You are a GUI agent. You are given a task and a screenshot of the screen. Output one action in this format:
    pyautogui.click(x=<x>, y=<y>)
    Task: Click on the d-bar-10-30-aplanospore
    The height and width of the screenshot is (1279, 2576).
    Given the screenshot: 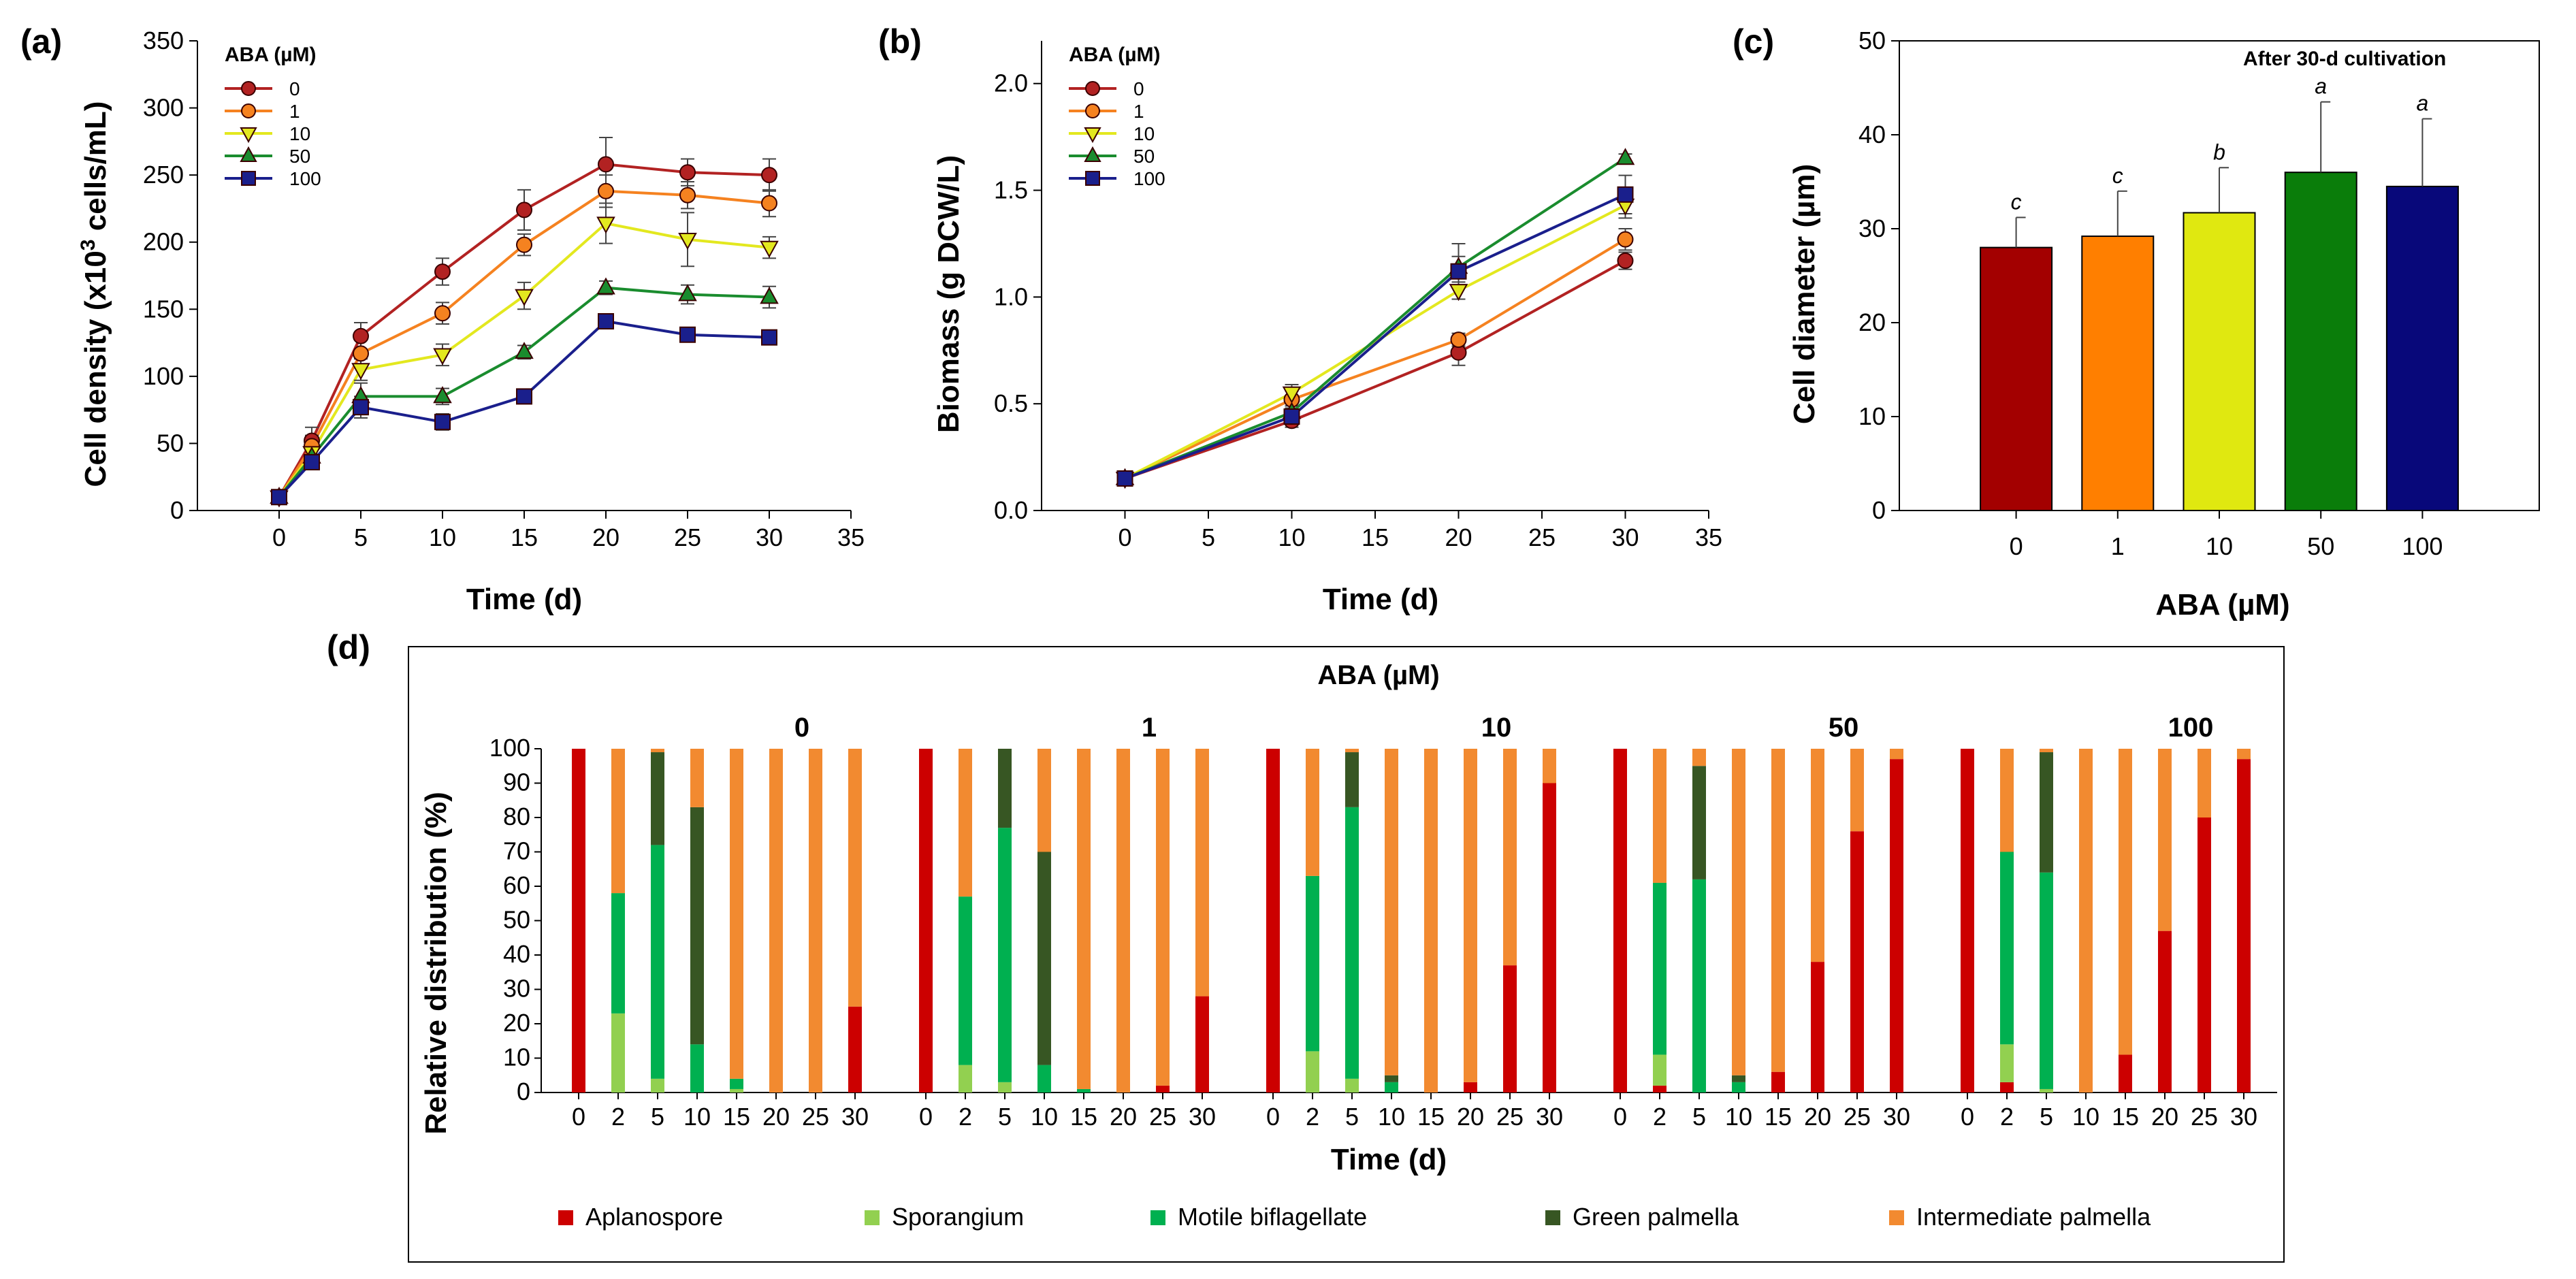 What is the action you would take?
    pyautogui.click(x=1549, y=937)
    